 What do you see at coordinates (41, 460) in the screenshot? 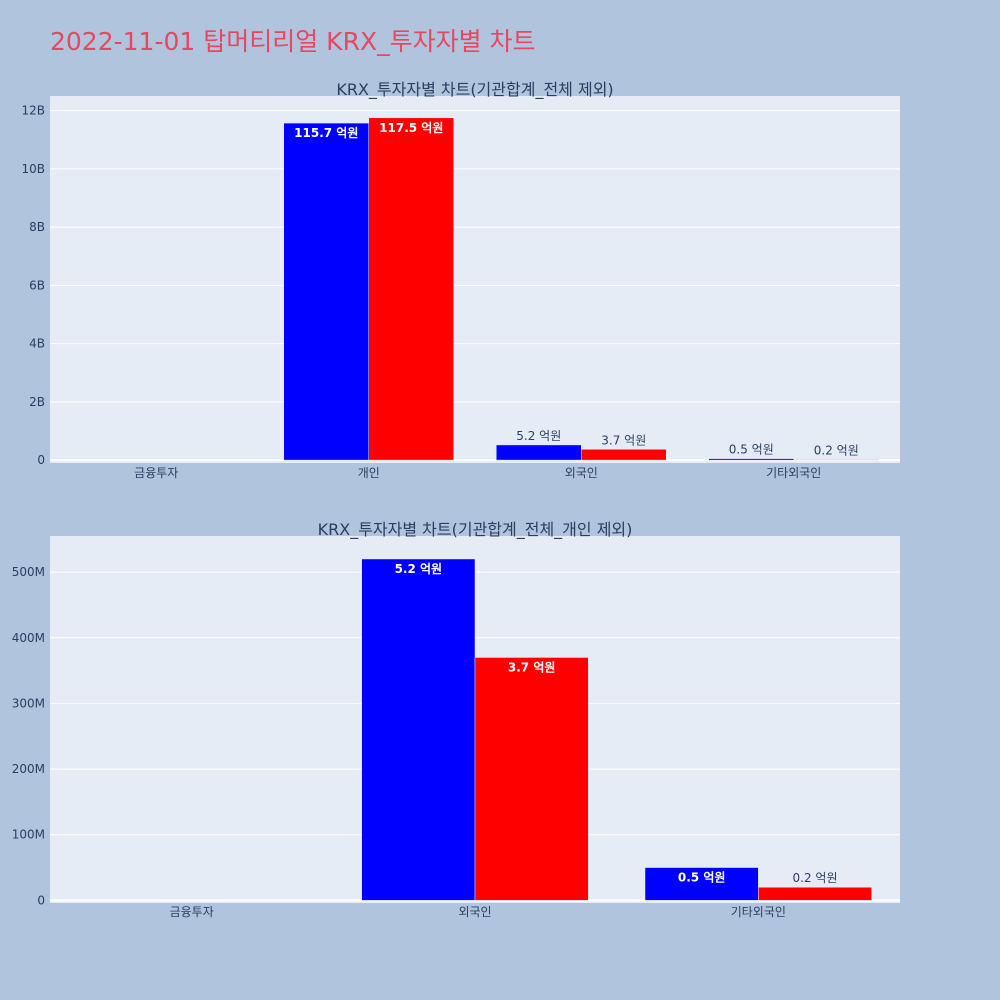
I see `top-ytick-label: 0` at bounding box center [41, 460].